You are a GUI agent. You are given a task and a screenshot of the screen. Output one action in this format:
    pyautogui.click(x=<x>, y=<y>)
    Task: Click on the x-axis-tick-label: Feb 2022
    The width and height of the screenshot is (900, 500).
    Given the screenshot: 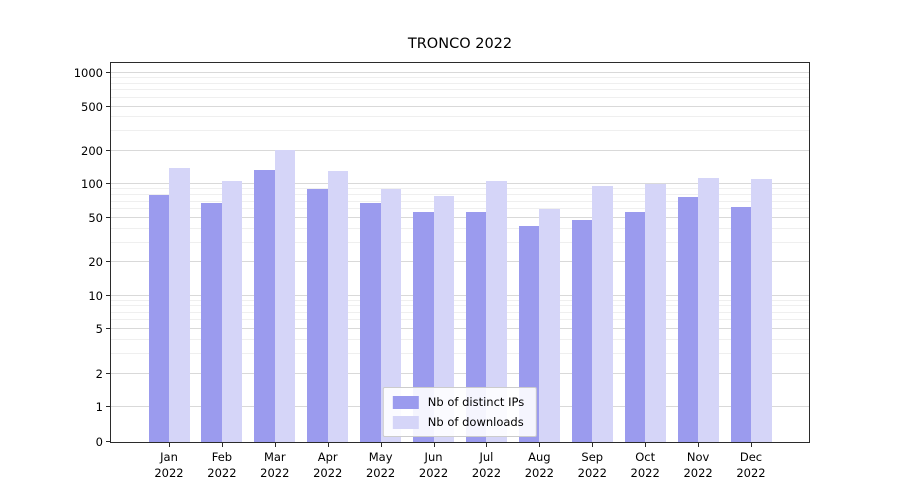 What is the action you would take?
    pyautogui.click(x=222, y=465)
    